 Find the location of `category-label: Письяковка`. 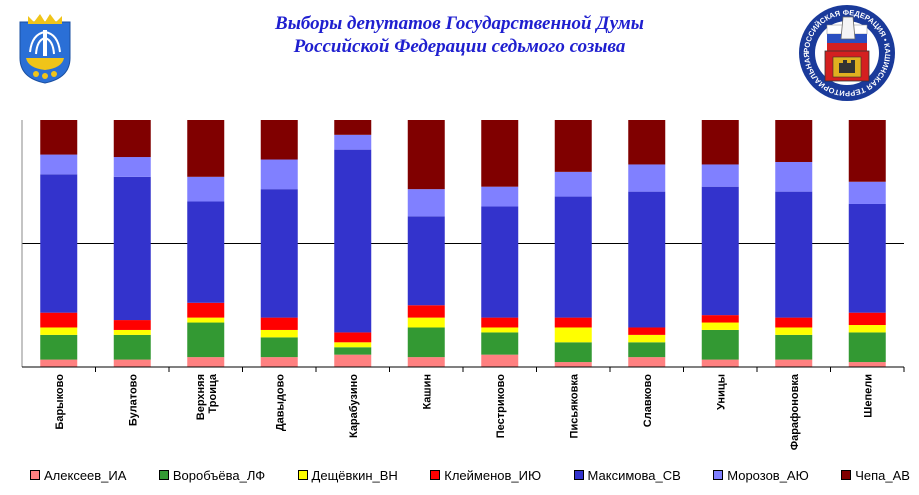

category-label: Письяковка is located at coordinates (574, 405).